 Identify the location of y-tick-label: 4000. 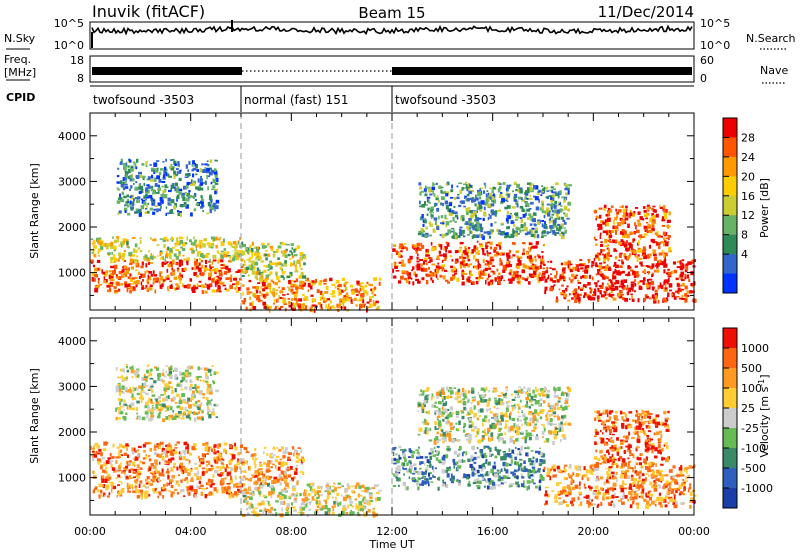
(72, 136).